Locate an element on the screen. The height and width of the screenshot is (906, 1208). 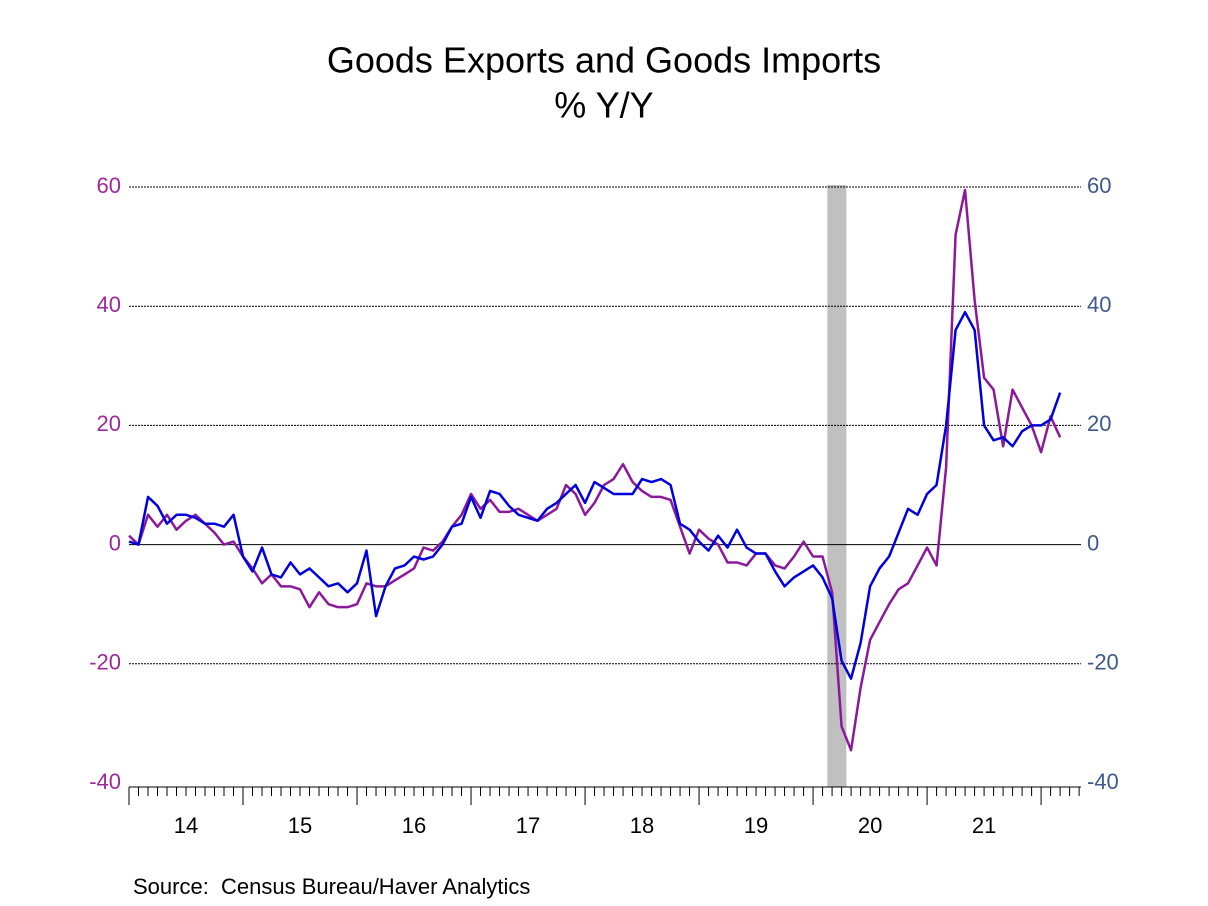
y-tick-label: 0 is located at coordinates (115, 542).